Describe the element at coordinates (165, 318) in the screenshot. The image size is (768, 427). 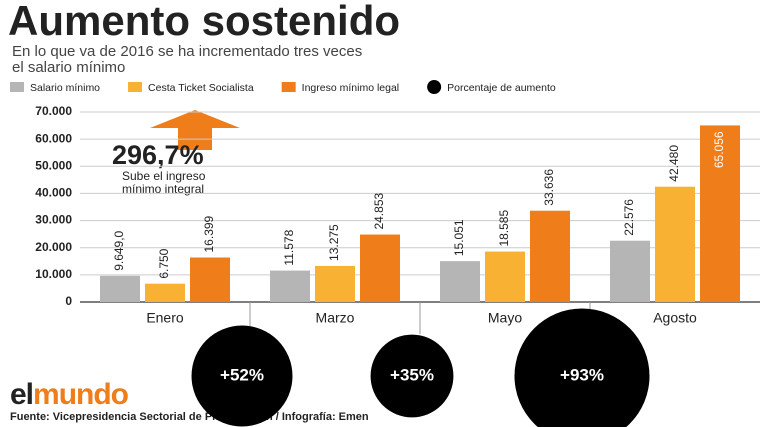
I see `x-tick-label: Enero` at that location.